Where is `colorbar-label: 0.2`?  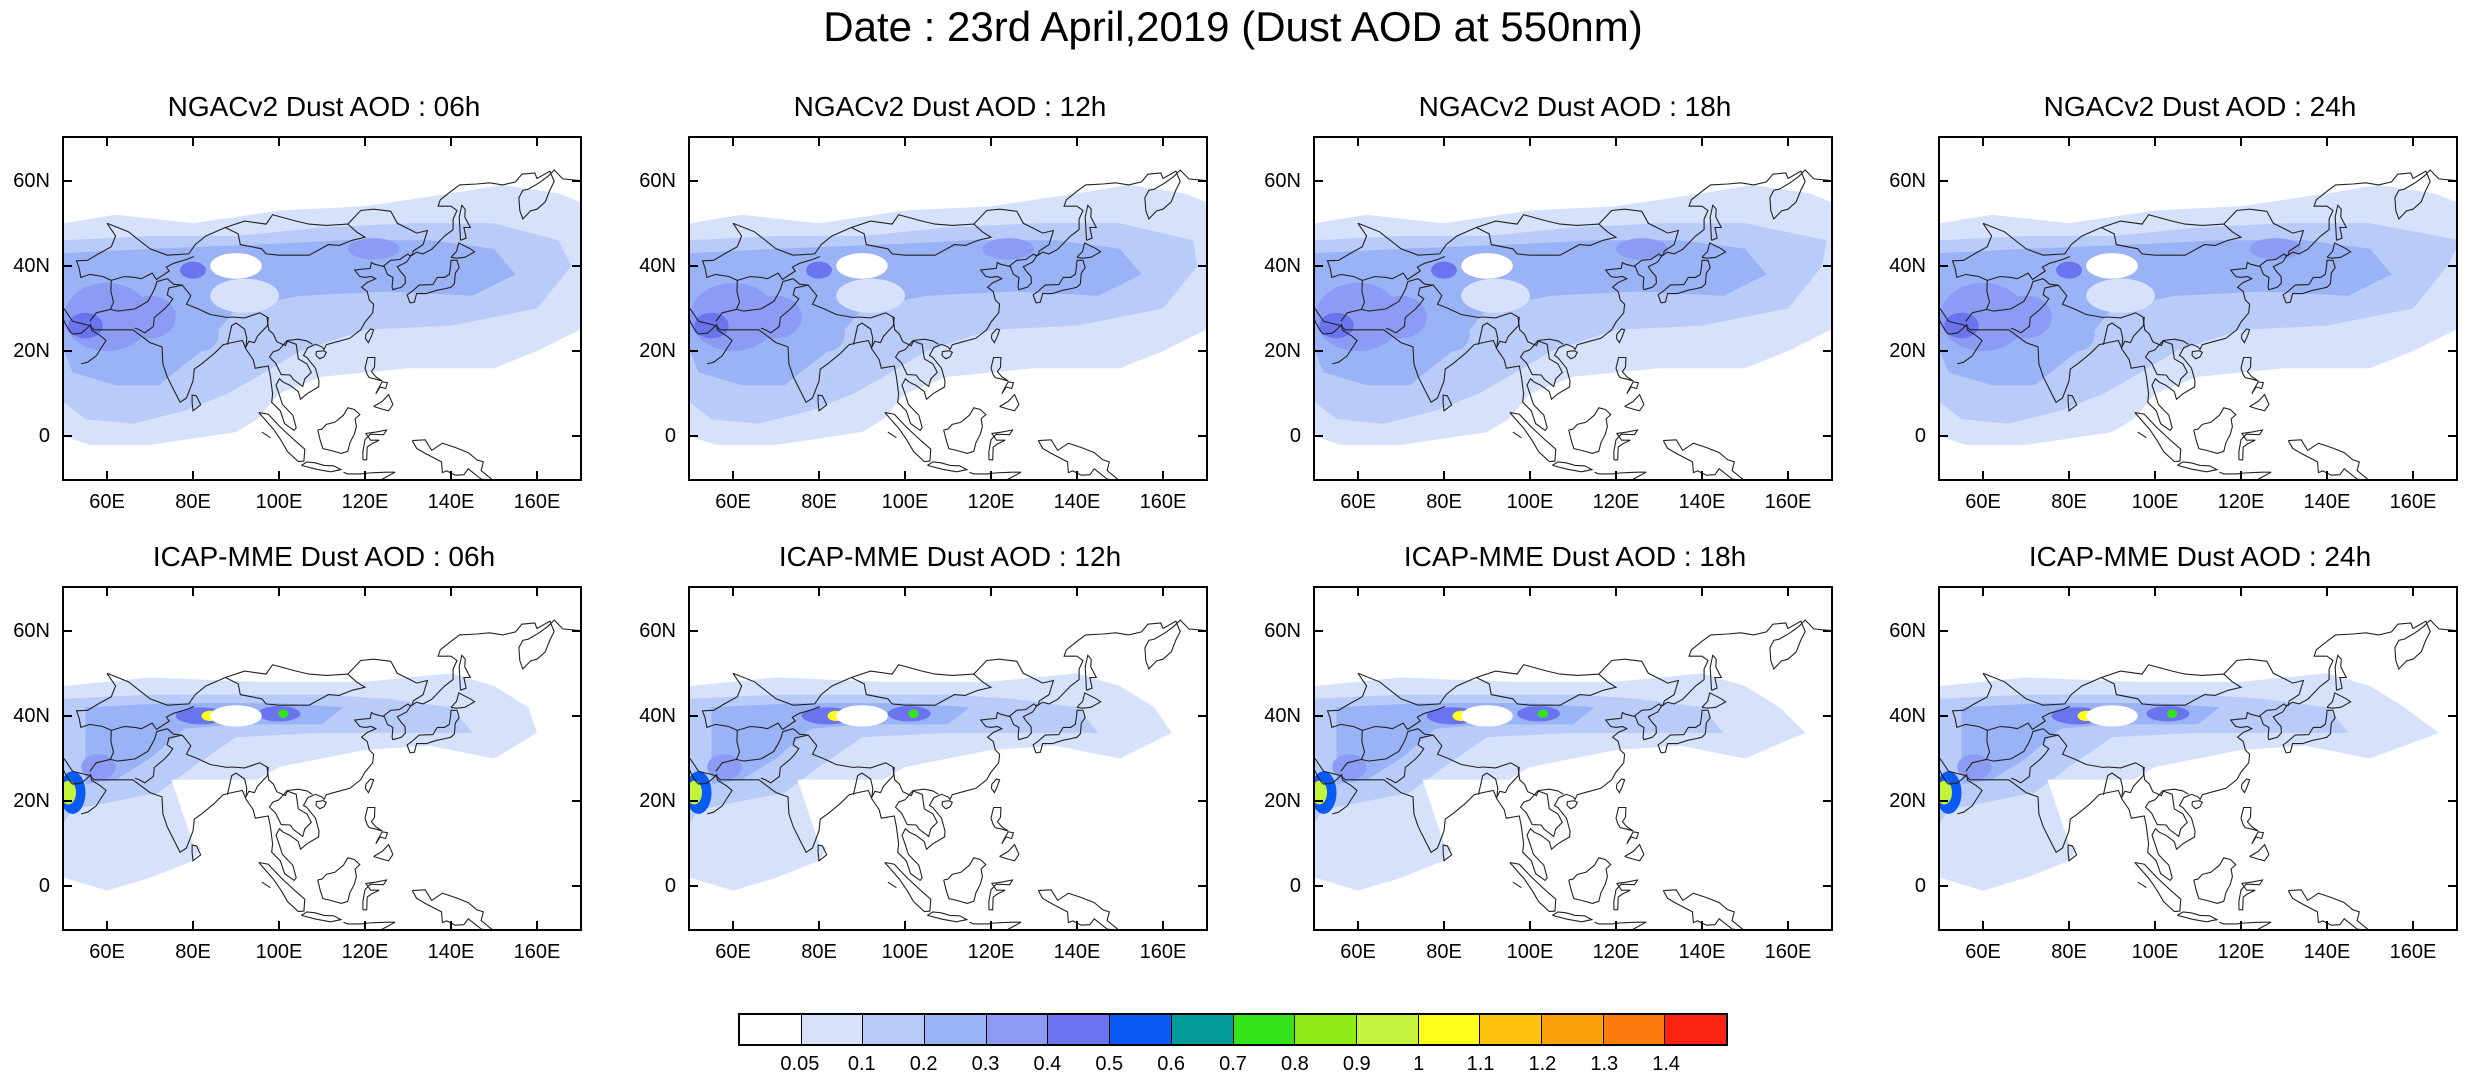
colorbar-label: 0.2 is located at coordinates (923, 1064).